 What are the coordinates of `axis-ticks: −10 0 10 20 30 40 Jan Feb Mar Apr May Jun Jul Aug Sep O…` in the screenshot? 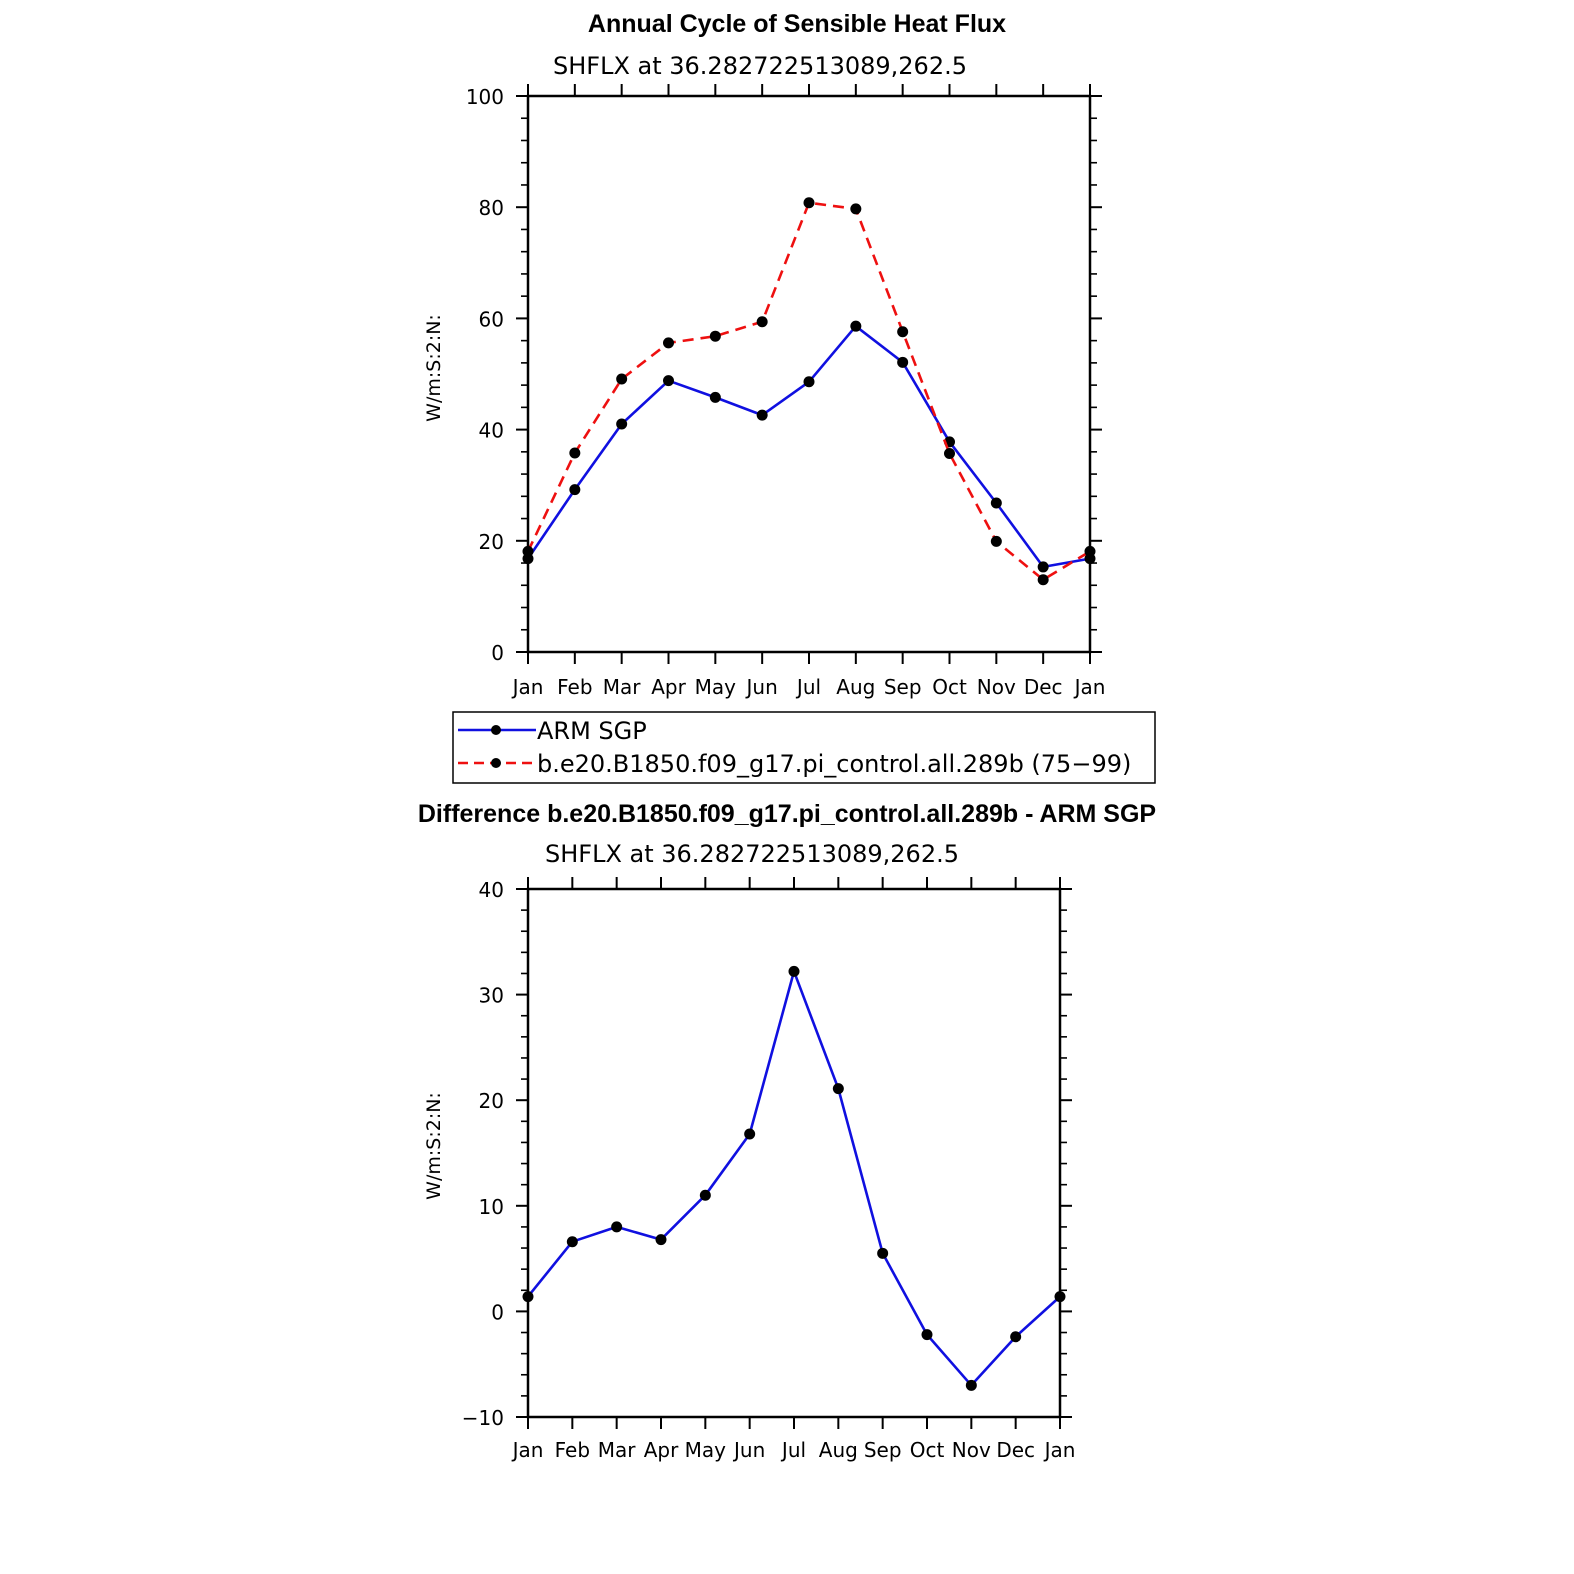 It's located at (769, 1169).